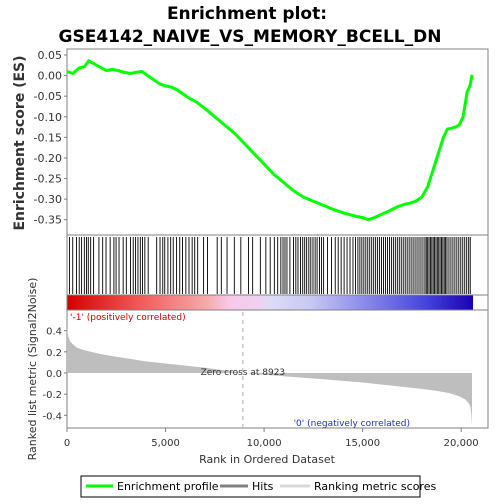  Describe the element at coordinates (461, 443) in the screenshot. I see `x-tick-label: 20,000` at that location.